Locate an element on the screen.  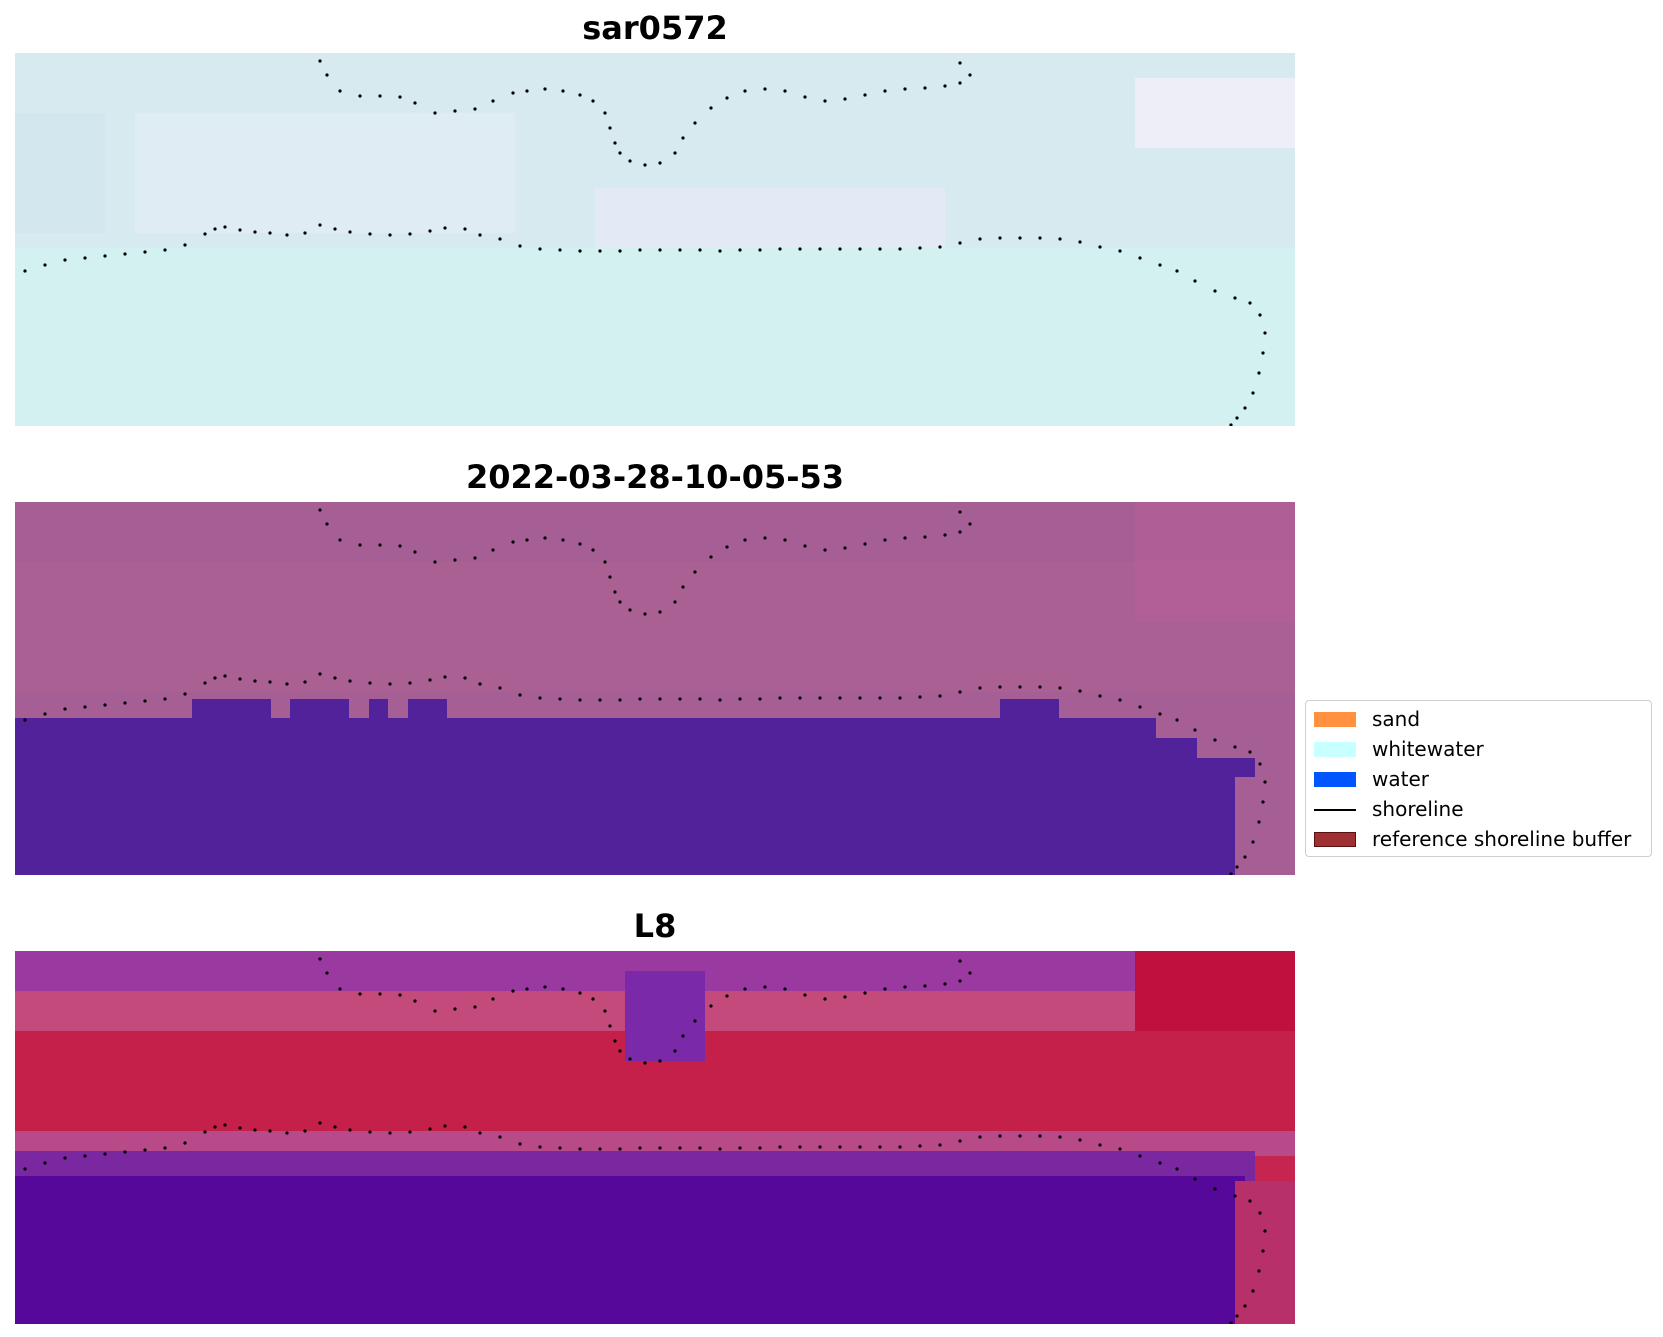
shoreline-dots-upper is located at coordinates (645, 562).